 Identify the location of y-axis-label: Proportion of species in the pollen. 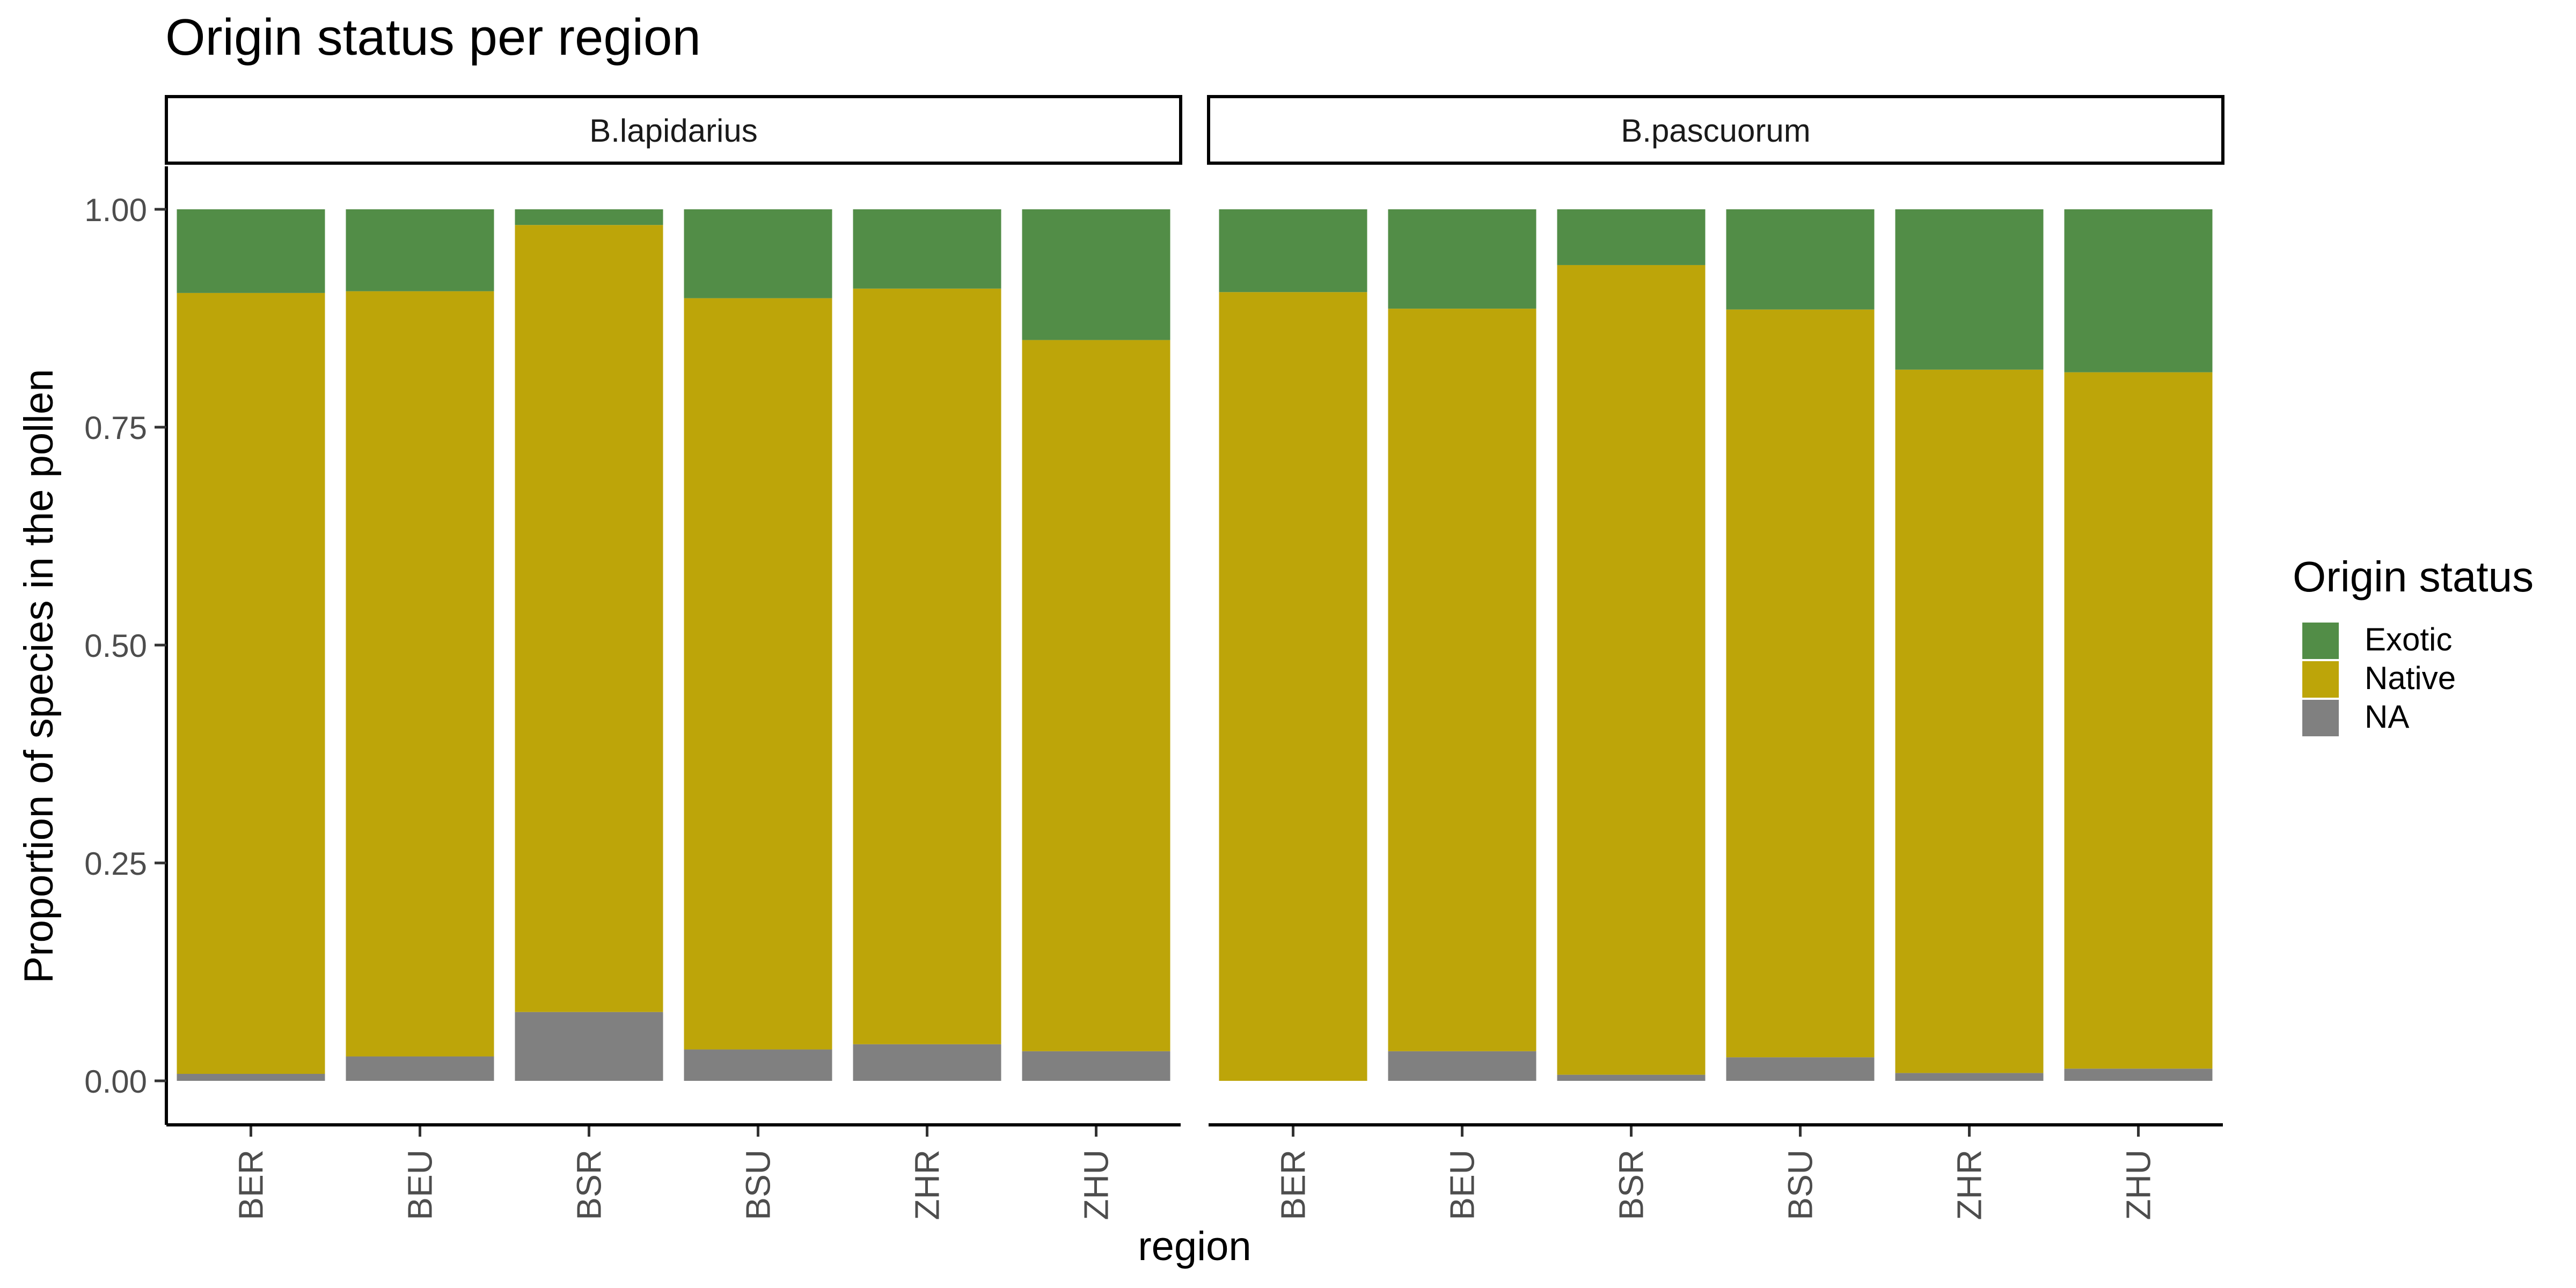
(39, 676).